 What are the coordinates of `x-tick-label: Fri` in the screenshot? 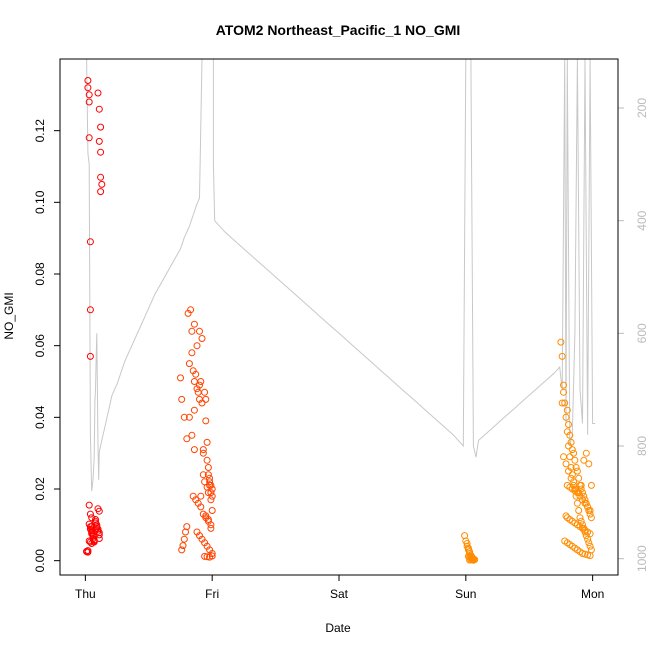 It's located at (212, 594).